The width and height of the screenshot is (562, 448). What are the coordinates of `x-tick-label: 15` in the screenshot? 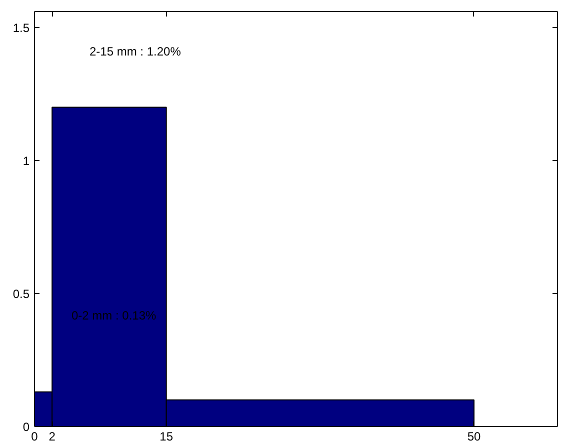 It's located at (167, 437).